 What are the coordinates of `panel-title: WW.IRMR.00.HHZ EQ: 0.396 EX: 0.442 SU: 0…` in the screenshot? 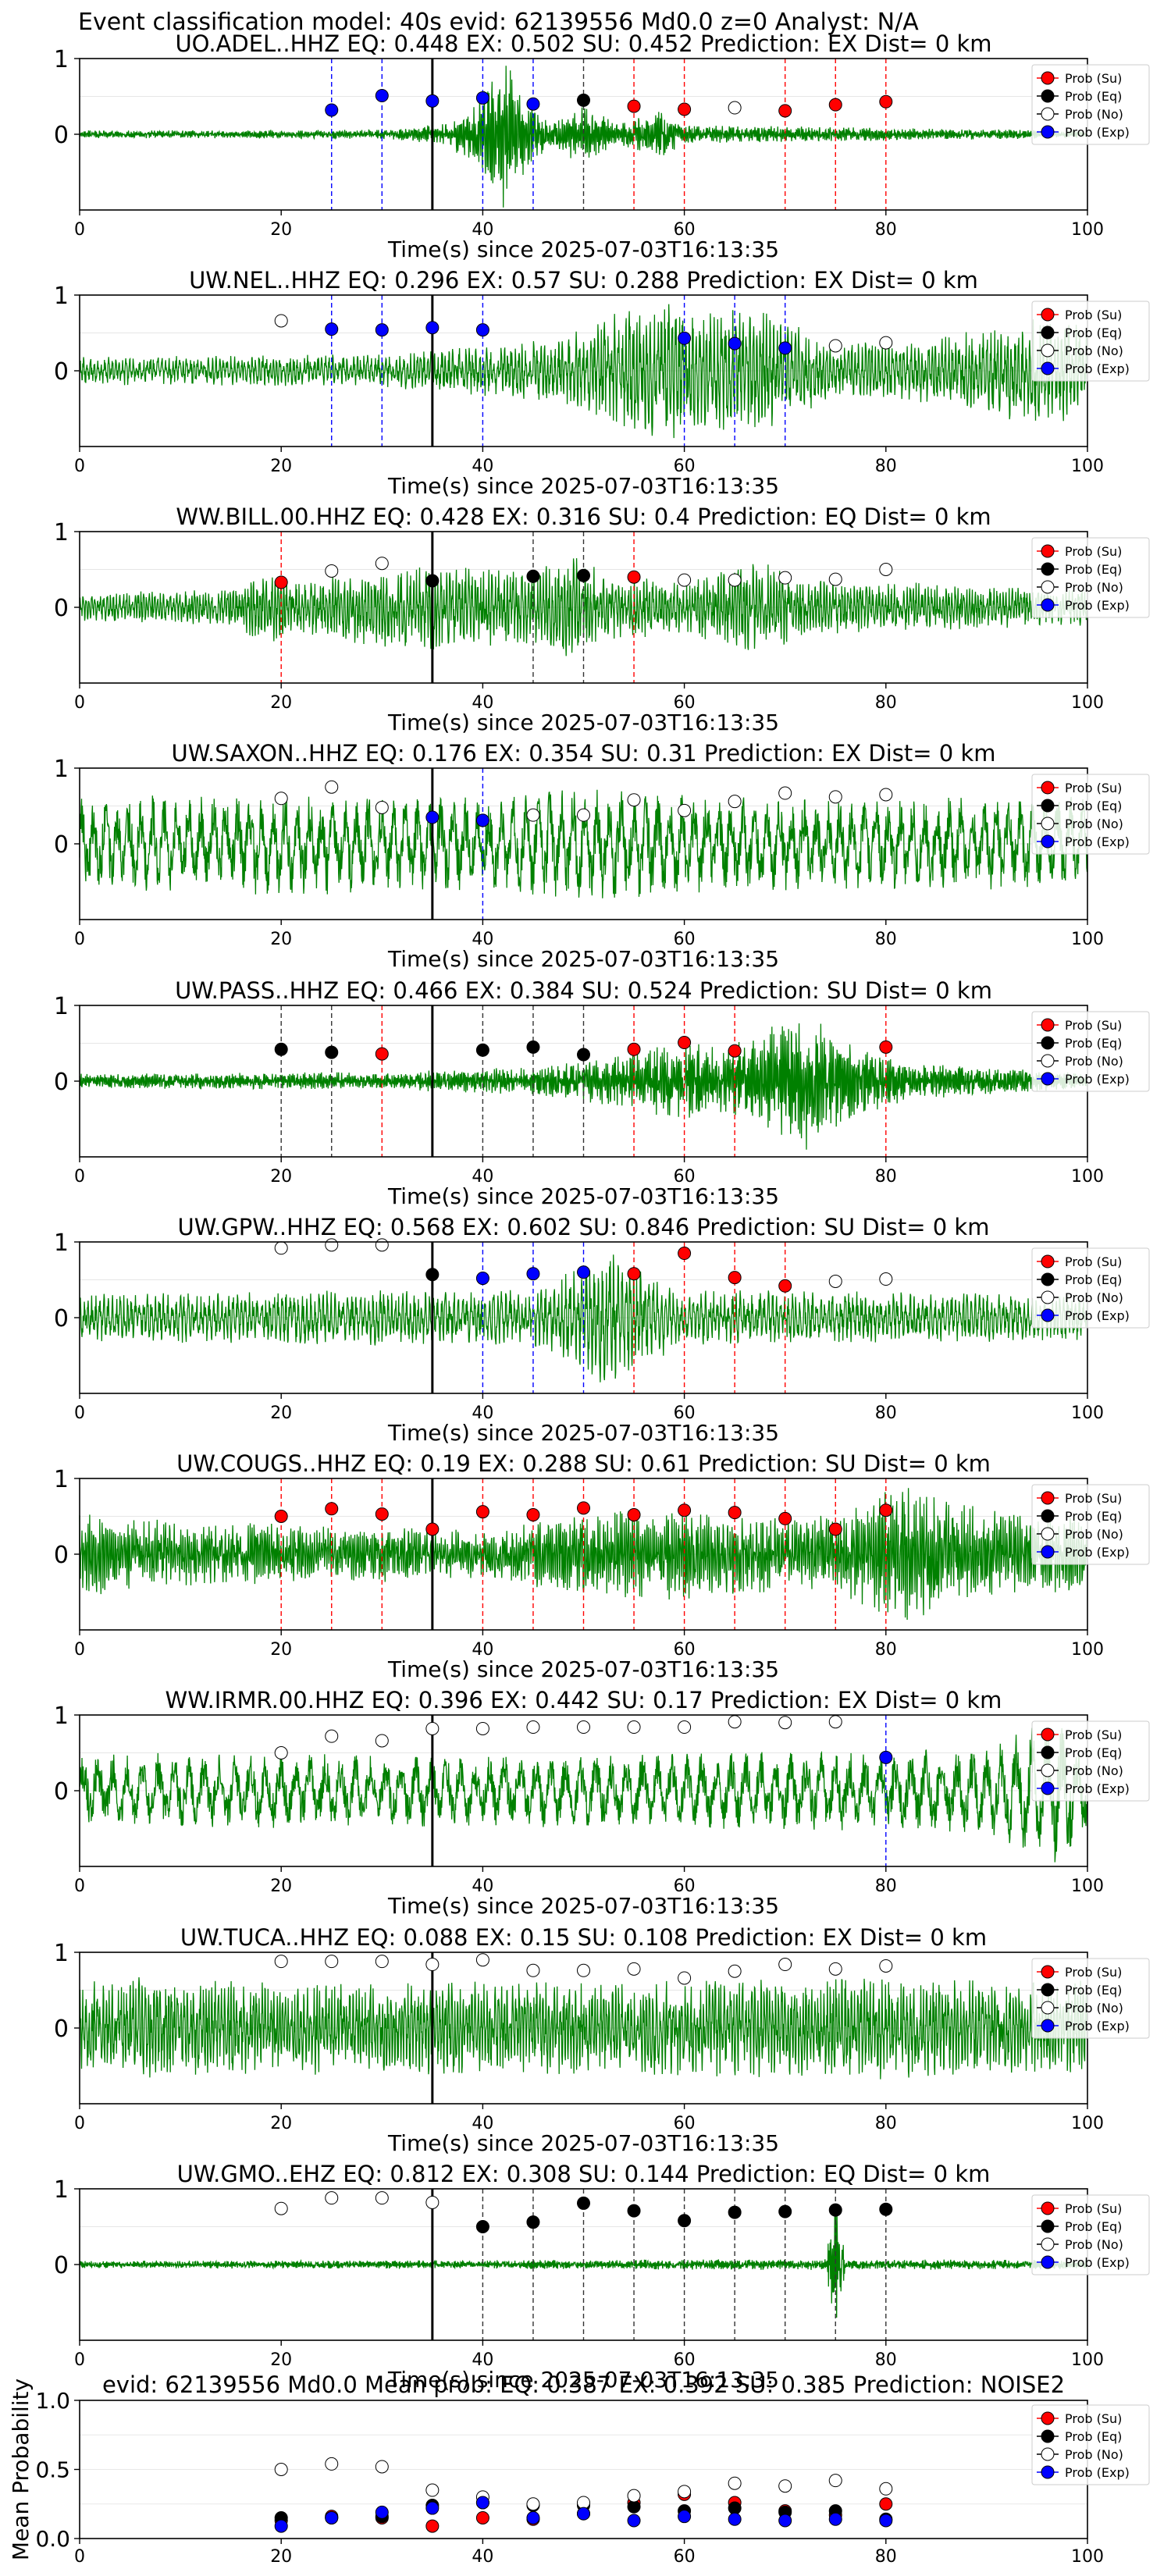 It's located at (584, 1700).